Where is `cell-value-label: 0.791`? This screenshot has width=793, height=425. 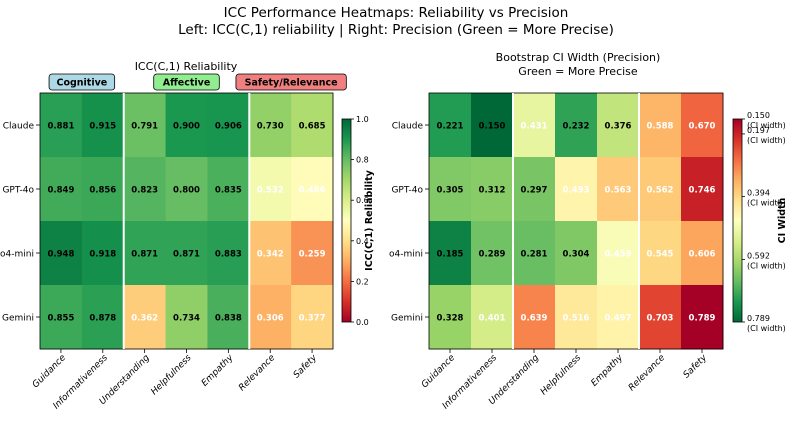
cell-value-label: 0.791 is located at coordinates (144, 127).